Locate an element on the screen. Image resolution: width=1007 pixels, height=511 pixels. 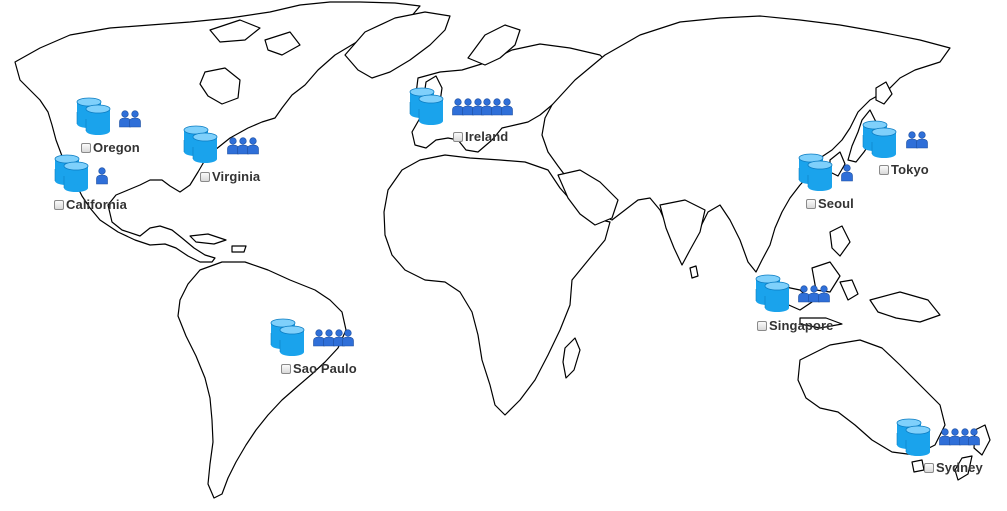
region-checkbox-sydney: Sydney is located at coordinates (953, 467).